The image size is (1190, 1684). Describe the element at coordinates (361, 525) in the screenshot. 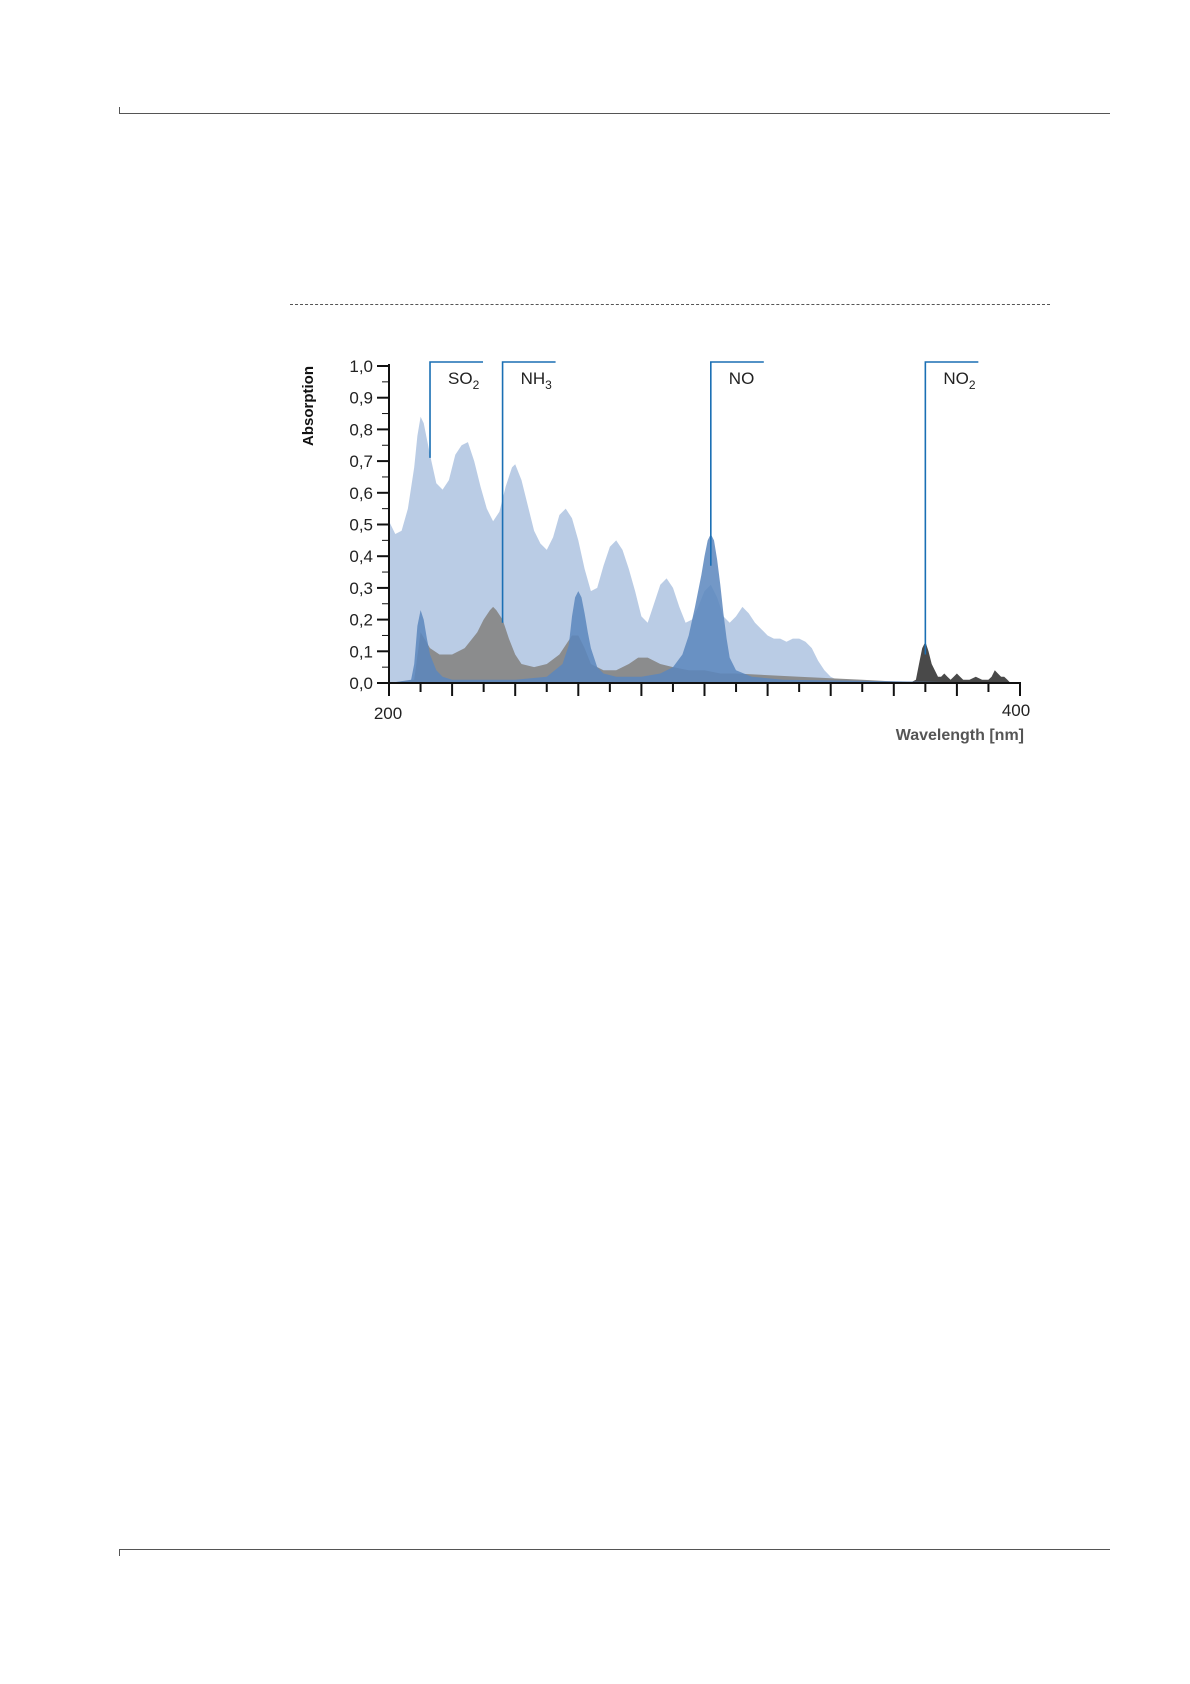

I see `y-tick-label: 0,5` at that location.